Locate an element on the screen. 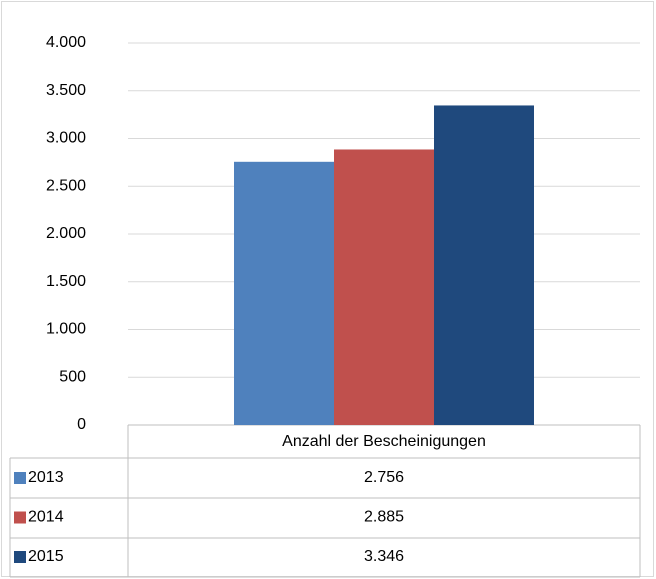 The height and width of the screenshot is (579, 656). table-header: Anzahl der Bescheinigungen is located at coordinates (384, 441).